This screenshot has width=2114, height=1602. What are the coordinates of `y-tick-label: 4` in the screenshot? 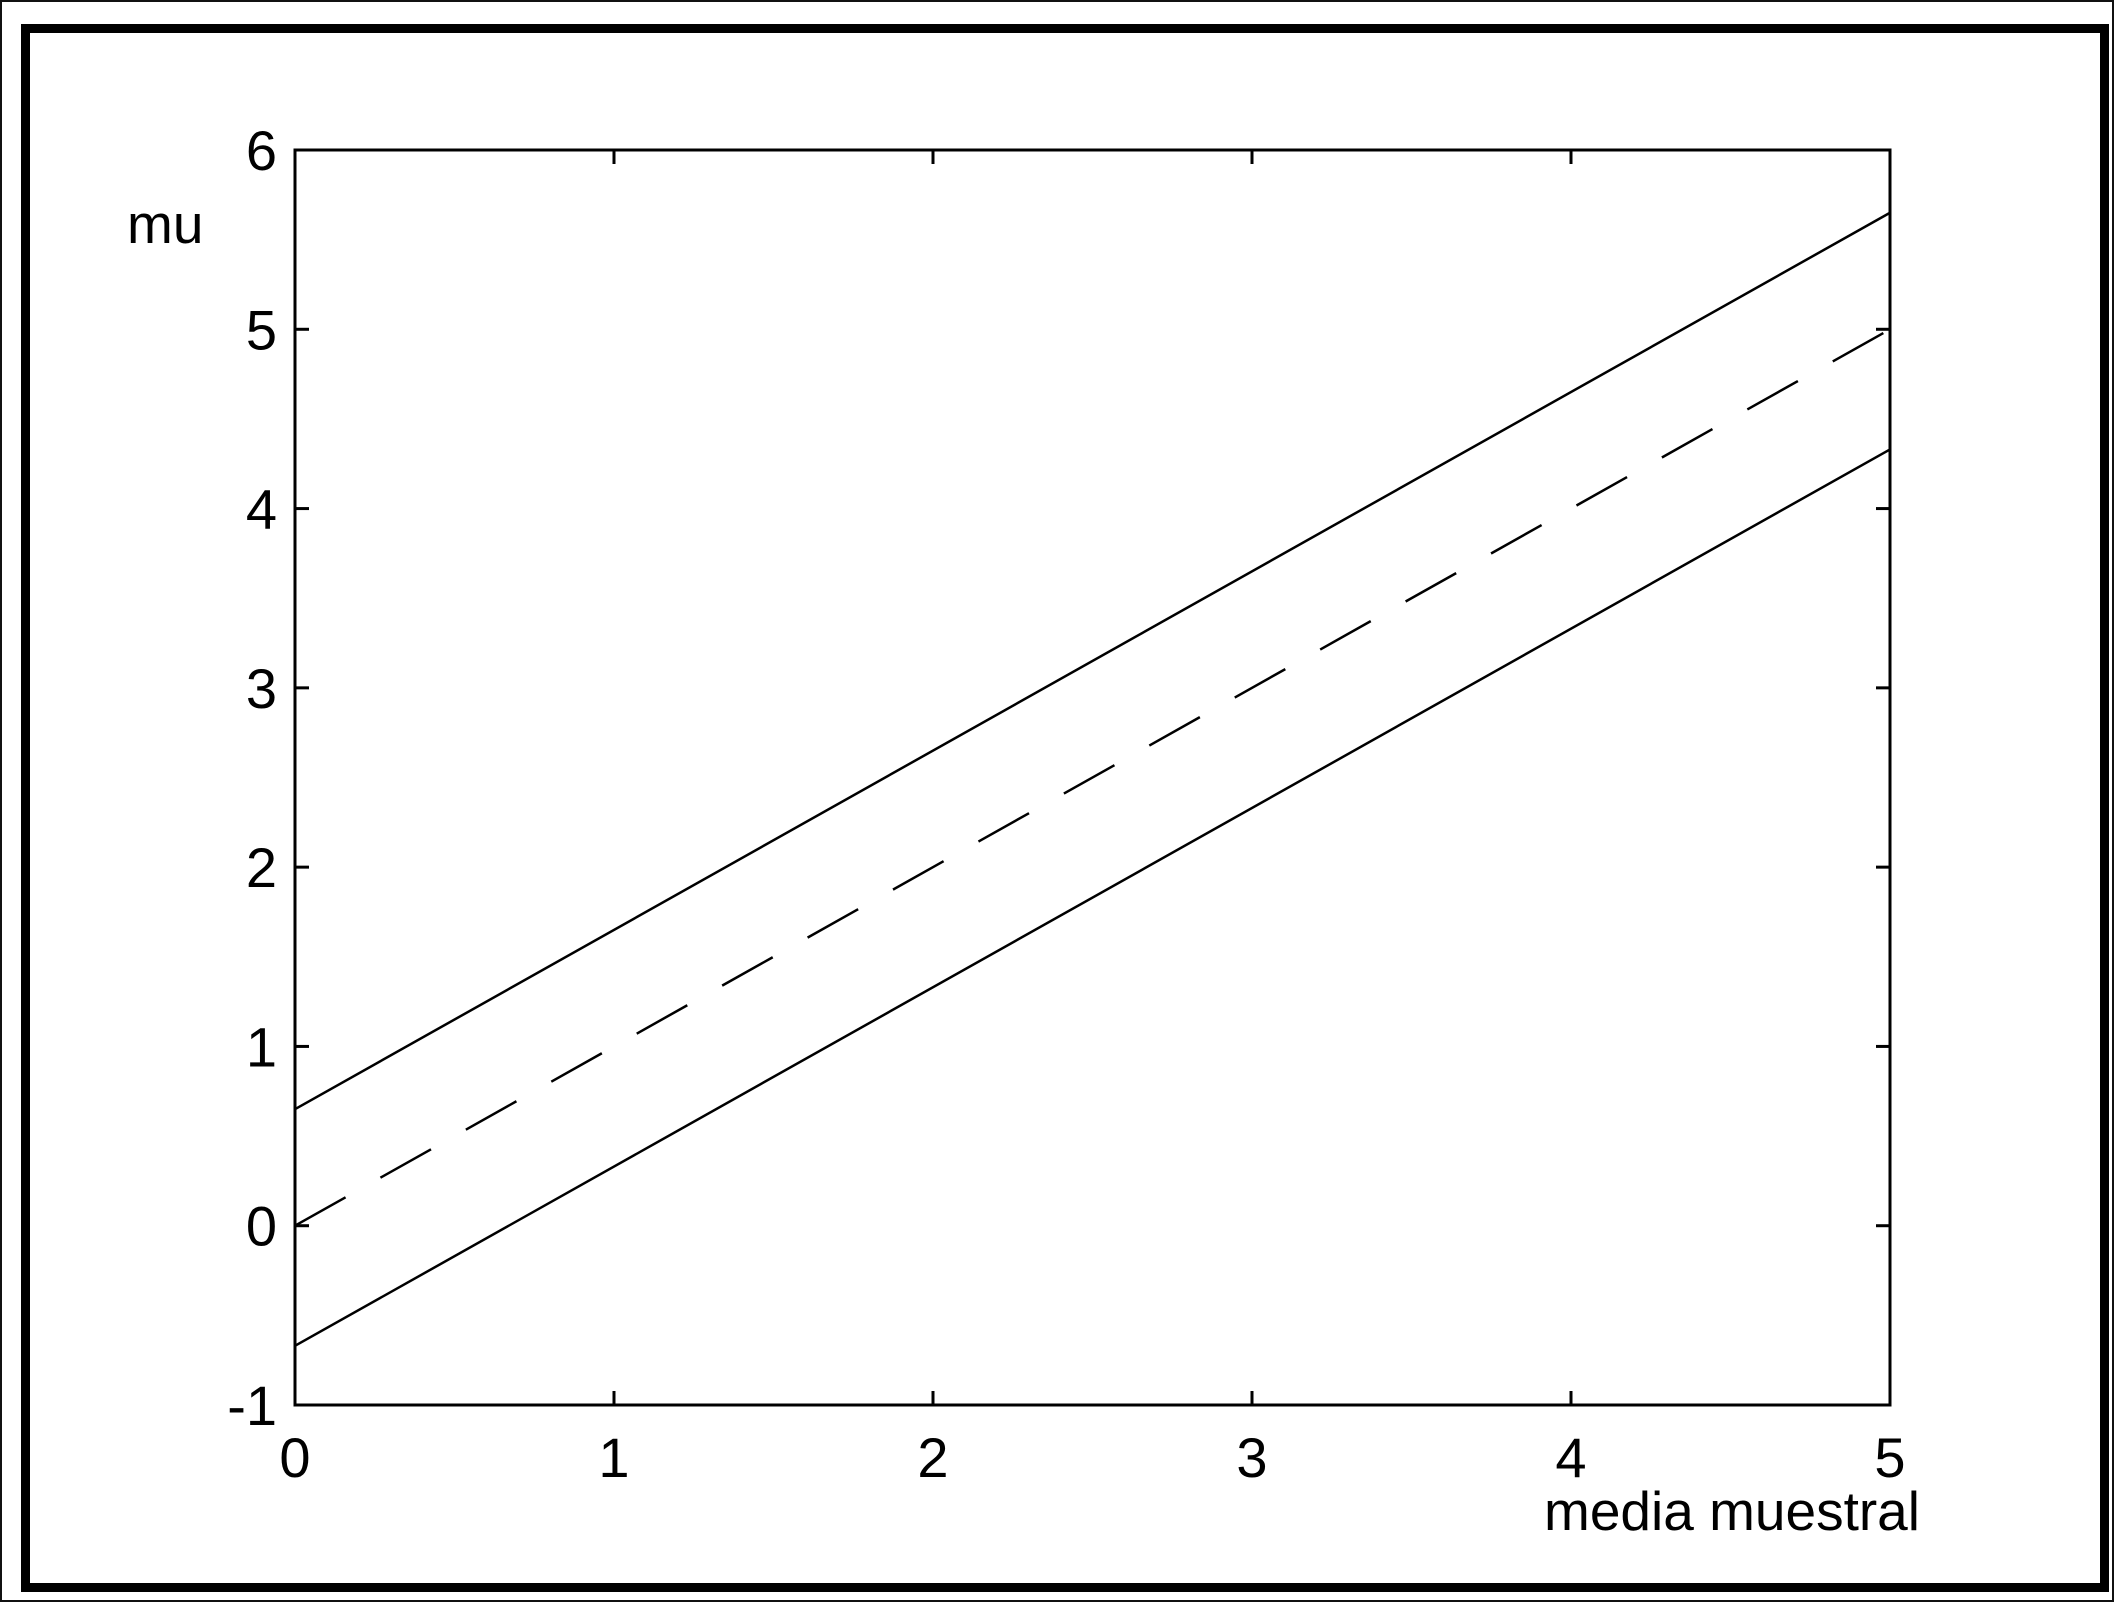 It's located at (261, 509).